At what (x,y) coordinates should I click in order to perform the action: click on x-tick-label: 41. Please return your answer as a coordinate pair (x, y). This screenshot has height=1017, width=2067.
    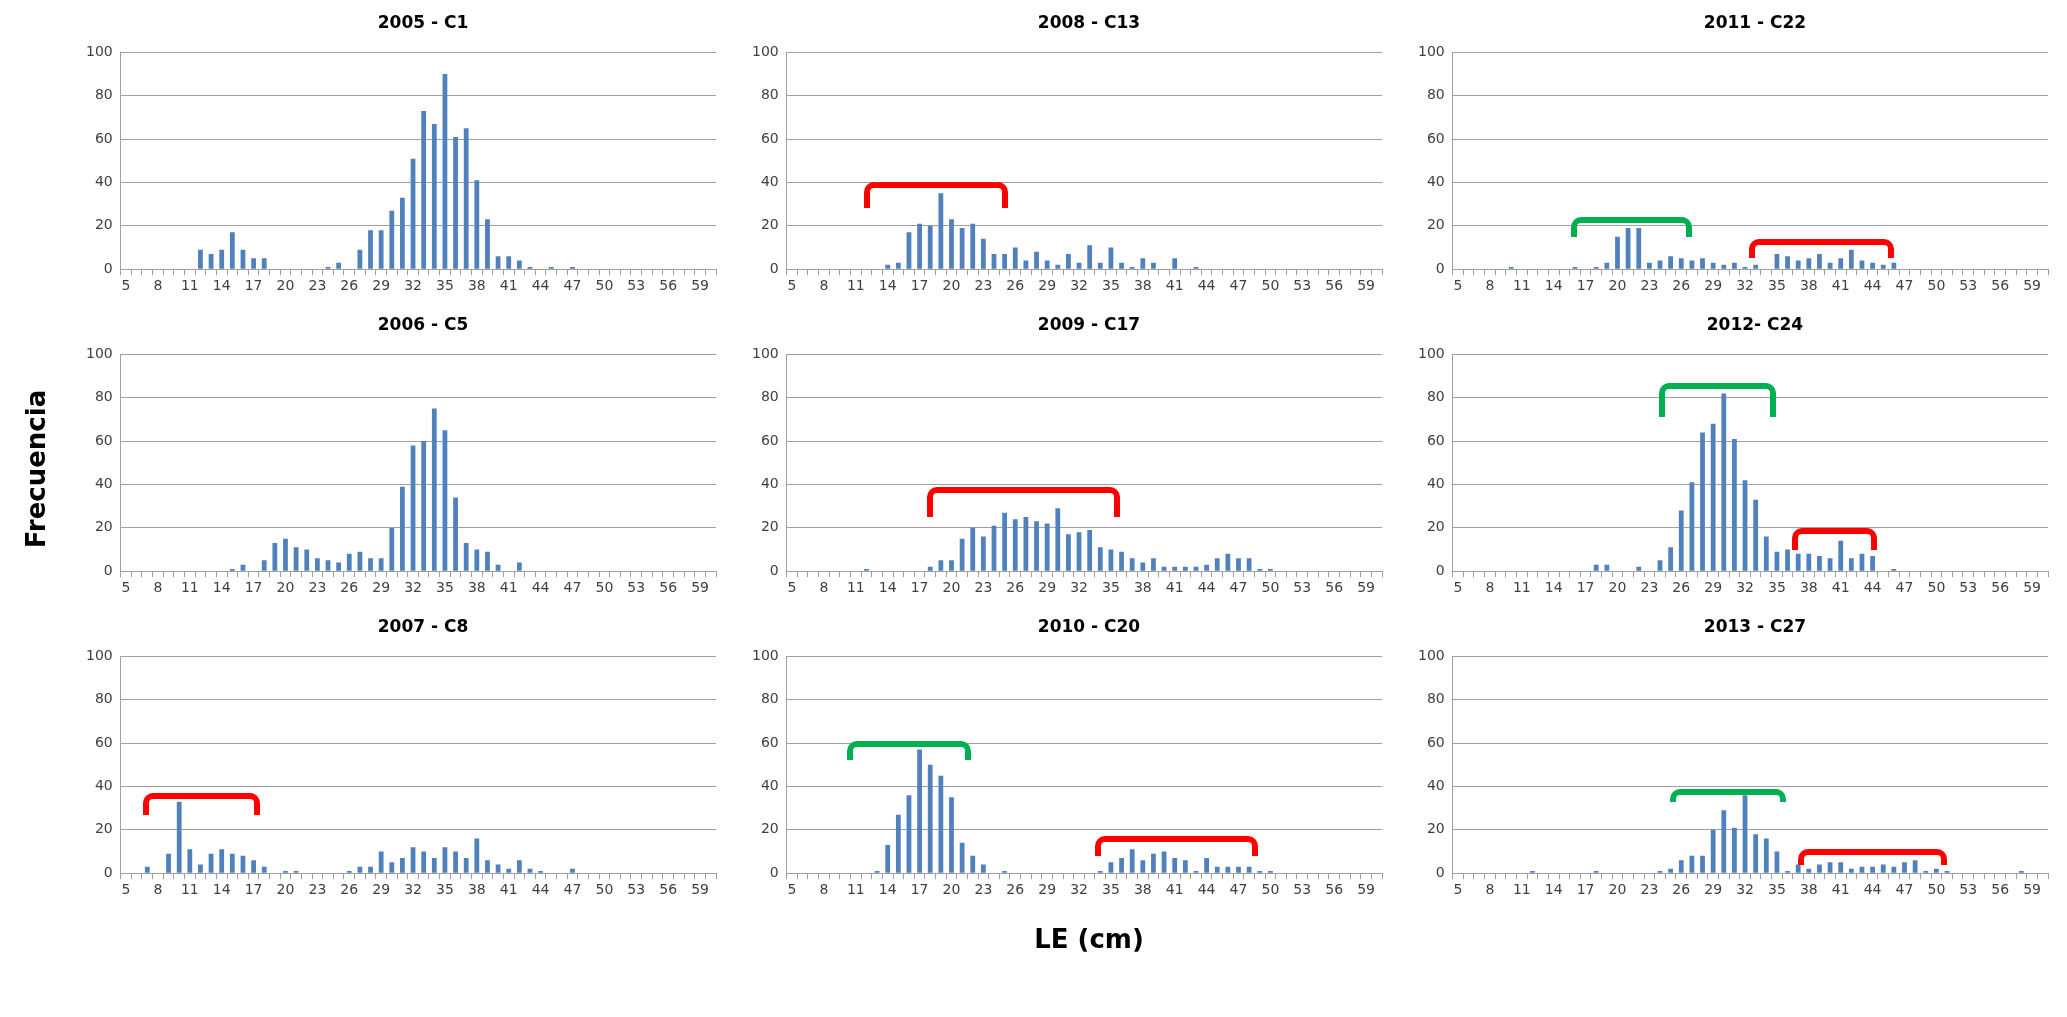
    Looking at the image, I should click on (508, 889).